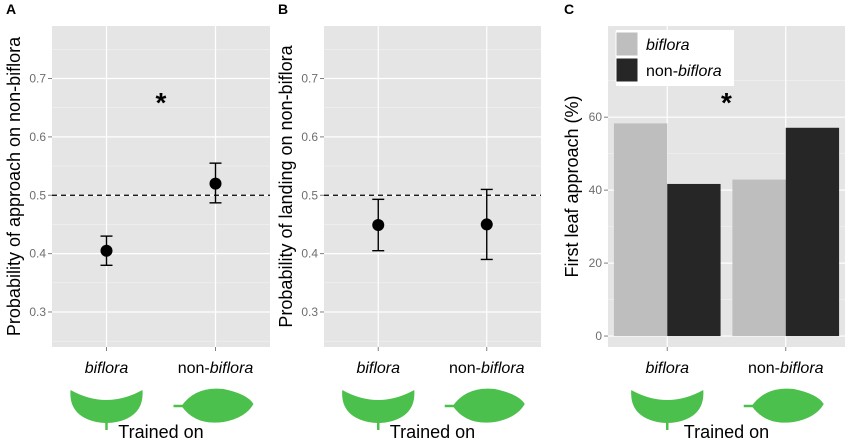 This screenshot has height=442, width=851. What do you see at coordinates (596, 117) in the screenshot?
I see `y-tick-label: 60` at bounding box center [596, 117].